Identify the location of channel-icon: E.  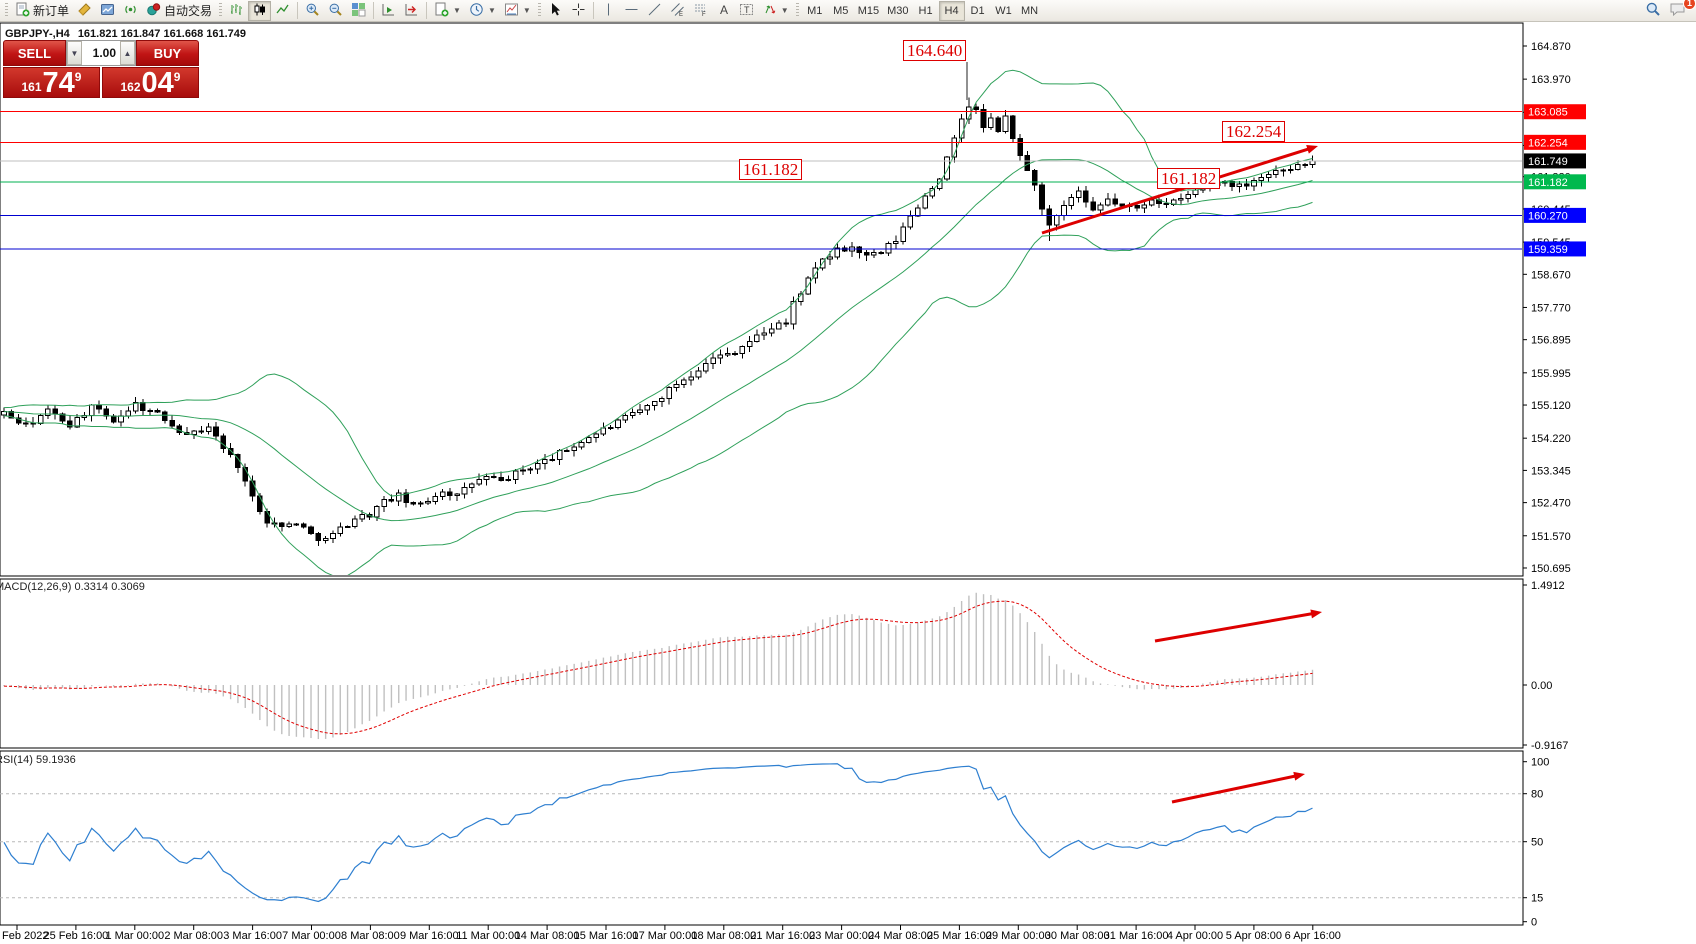
(677, 11).